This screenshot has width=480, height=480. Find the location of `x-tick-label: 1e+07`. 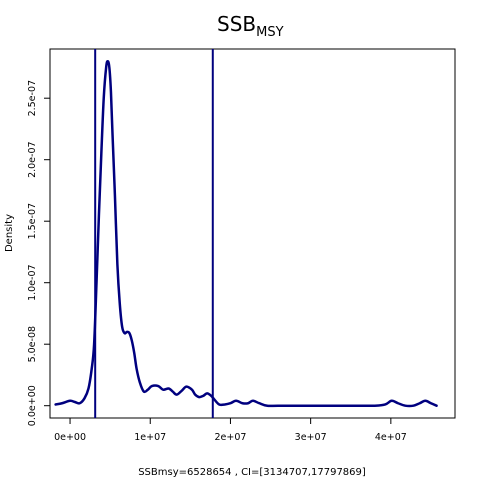

x-tick-label: 1e+07 is located at coordinates (150, 437).